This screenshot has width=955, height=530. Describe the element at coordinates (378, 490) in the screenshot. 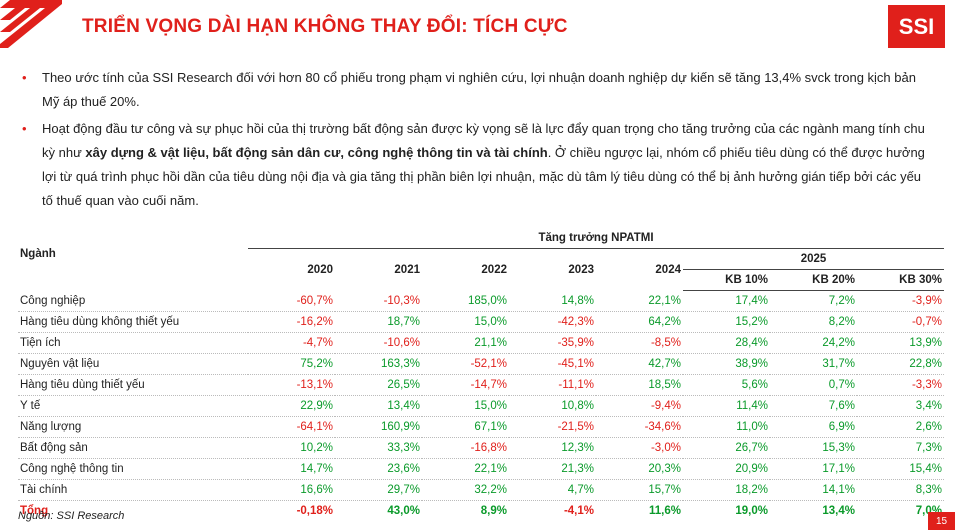

I see `growth-value: 29,7%` at that location.